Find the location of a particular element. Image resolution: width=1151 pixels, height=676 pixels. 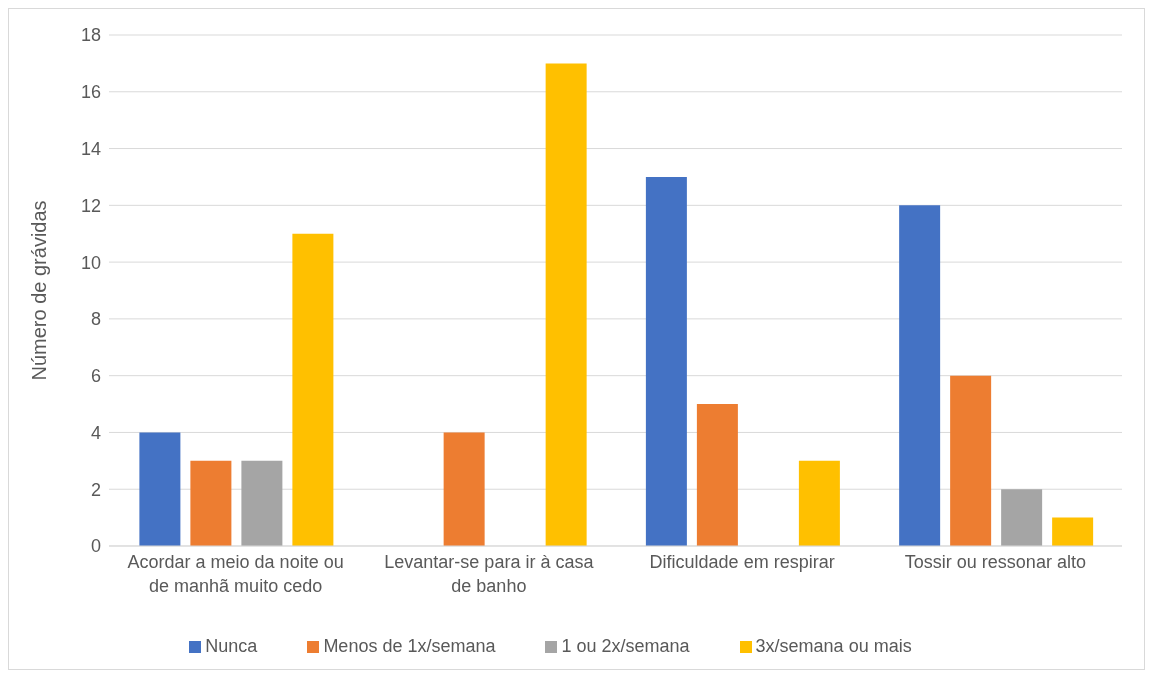

y-tick-label: 14 is located at coordinates (90, 148).